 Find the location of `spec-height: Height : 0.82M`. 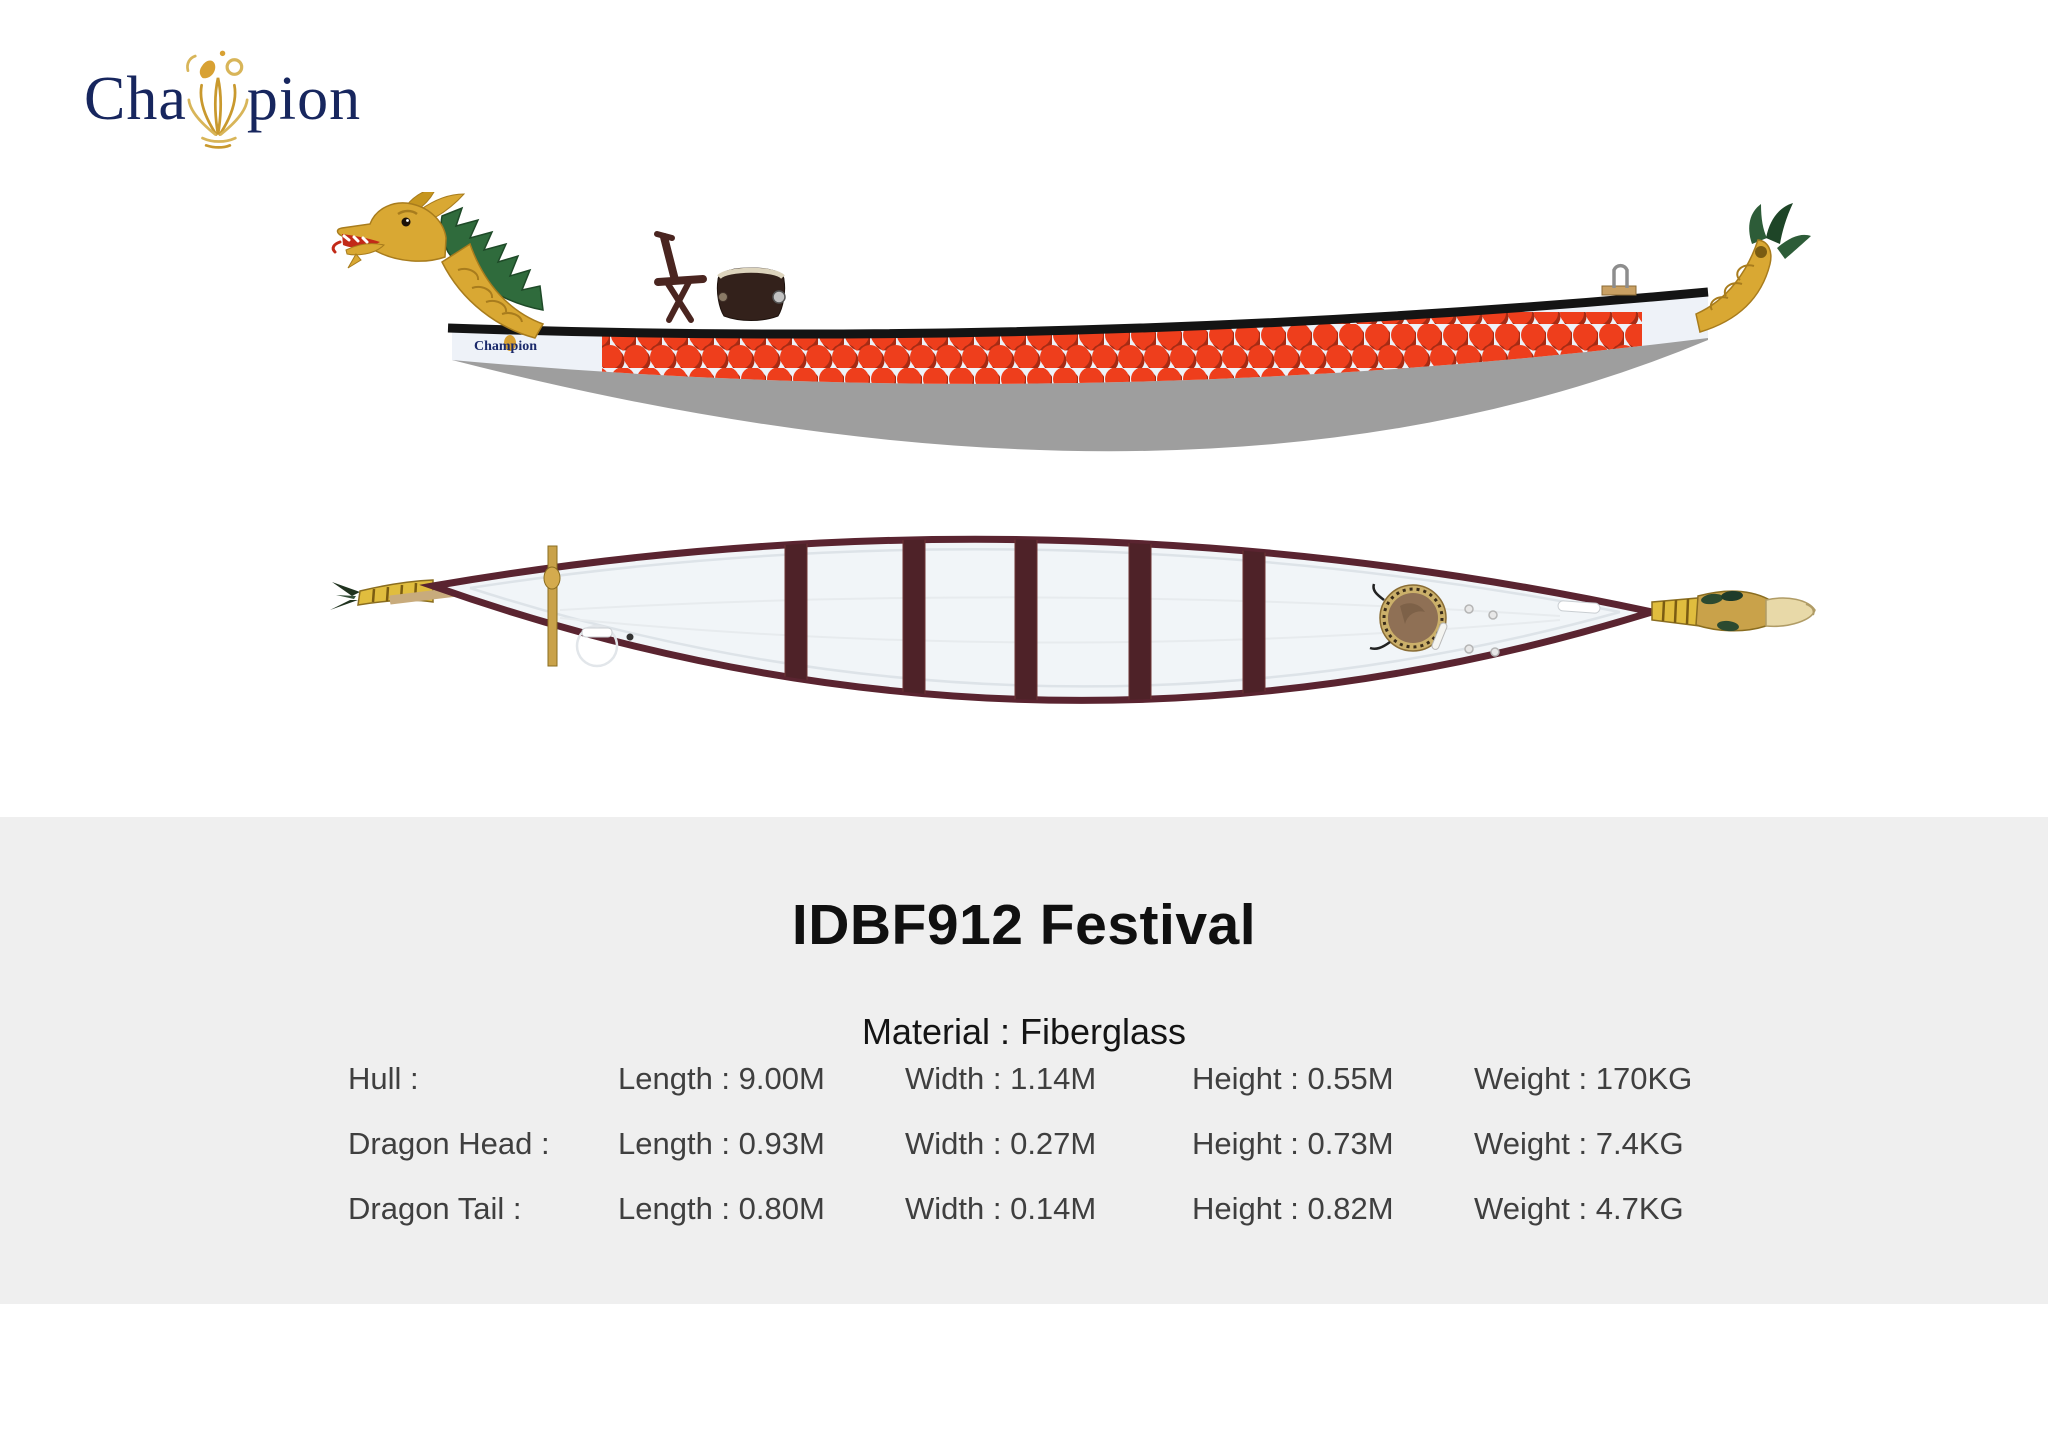

spec-height: Height : 0.82M is located at coordinates (1293, 1208).